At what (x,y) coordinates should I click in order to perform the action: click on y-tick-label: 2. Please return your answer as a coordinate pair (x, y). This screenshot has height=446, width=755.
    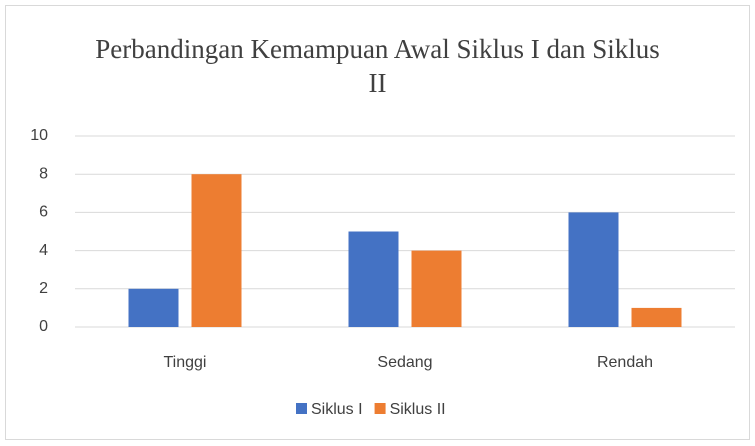
    Looking at the image, I should click on (43, 288).